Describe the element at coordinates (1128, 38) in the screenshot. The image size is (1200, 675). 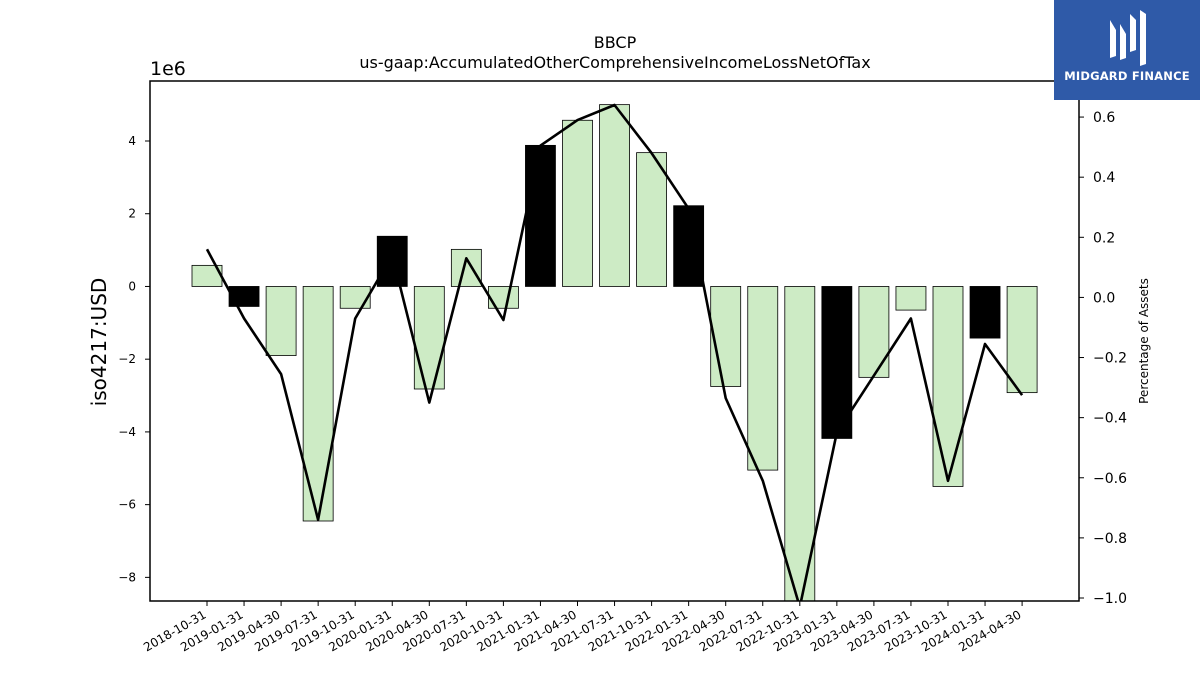
I see `logo-mark-icon` at that location.